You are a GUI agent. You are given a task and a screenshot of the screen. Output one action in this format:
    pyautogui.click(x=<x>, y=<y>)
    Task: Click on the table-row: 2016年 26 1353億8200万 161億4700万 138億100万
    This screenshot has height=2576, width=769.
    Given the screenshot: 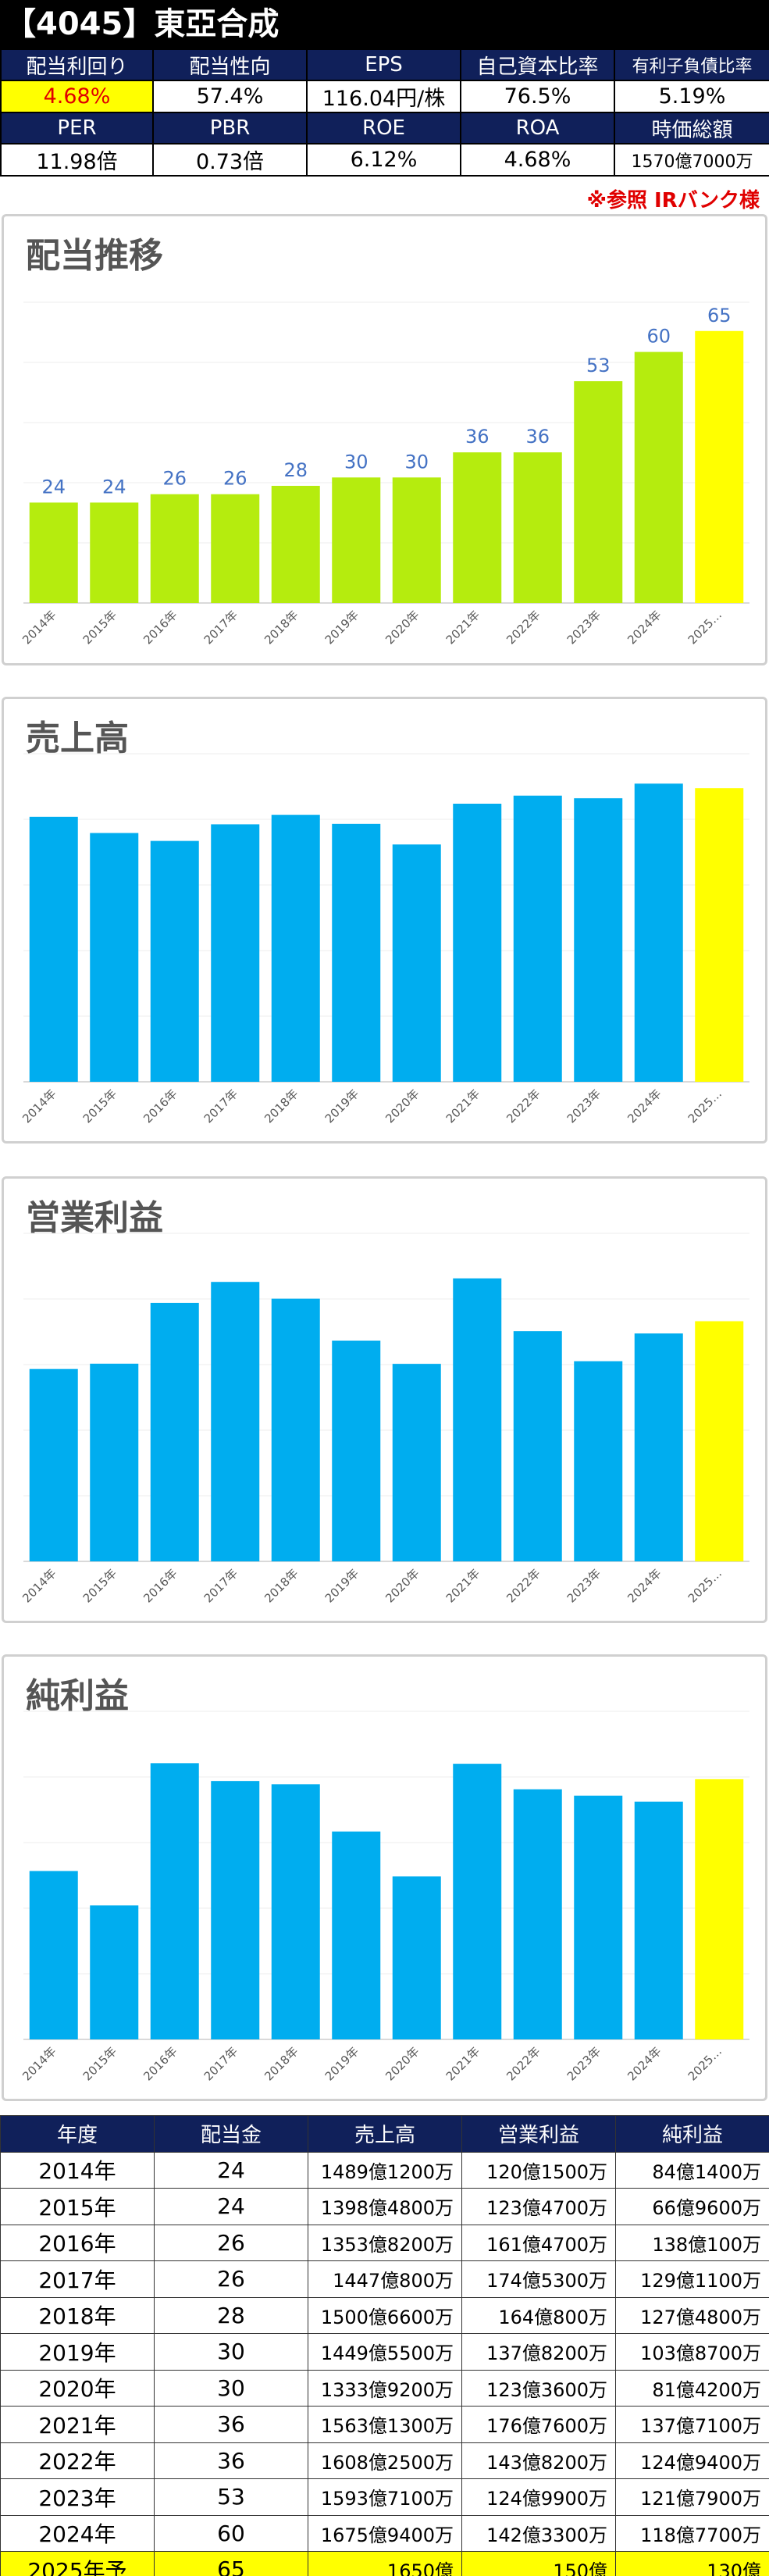 What is the action you would take?
    pyautogui.click(x=384, y=2242)
    